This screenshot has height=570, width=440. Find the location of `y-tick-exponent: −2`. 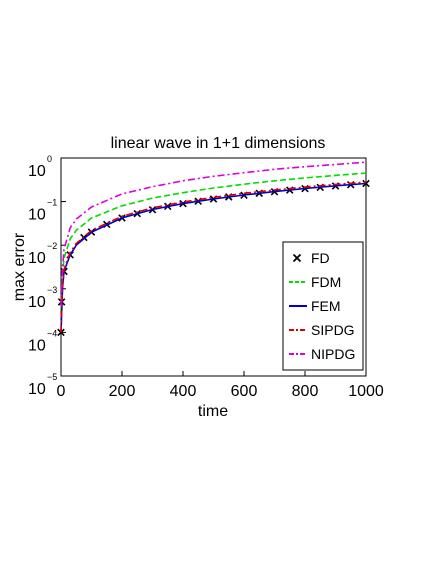

y-tick-exponent: −2 is located at coordinates (52, 246).